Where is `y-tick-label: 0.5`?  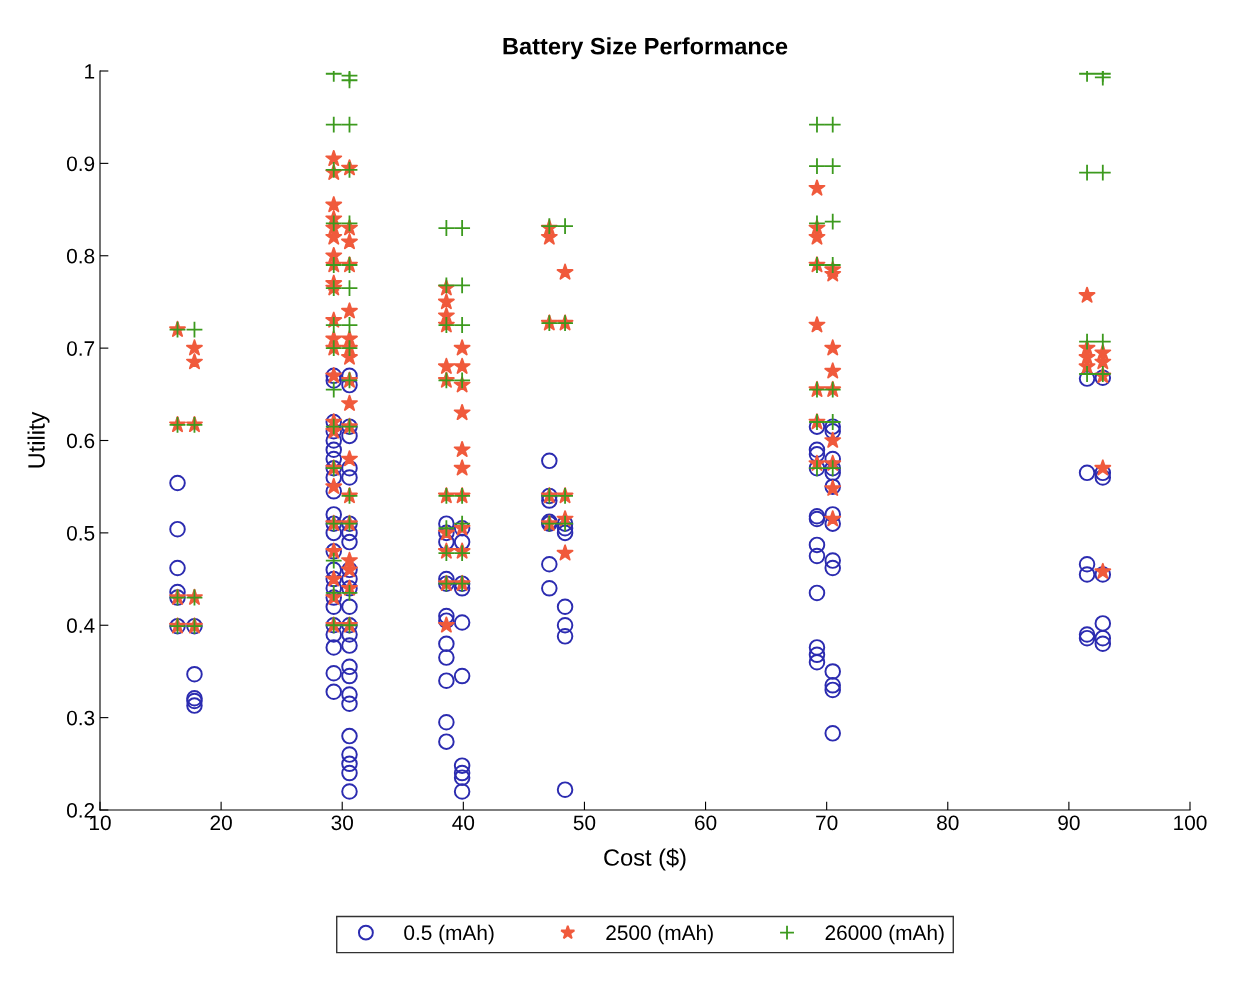
y-tick-label: 0.5 is located at coordinates (80, 533).